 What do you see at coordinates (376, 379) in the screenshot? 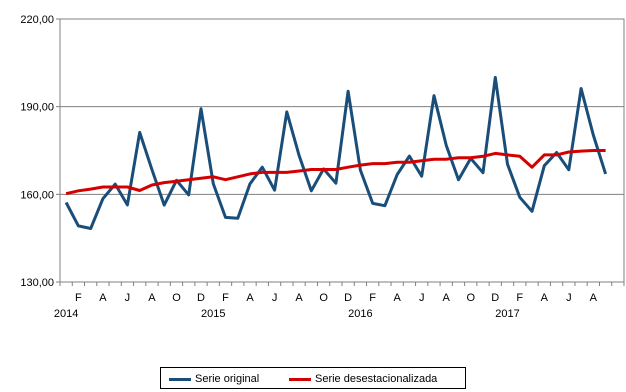
I see `legend-label-seasonally-adjusted: Serie desestacionalizada` at bounding box center [376, 379].